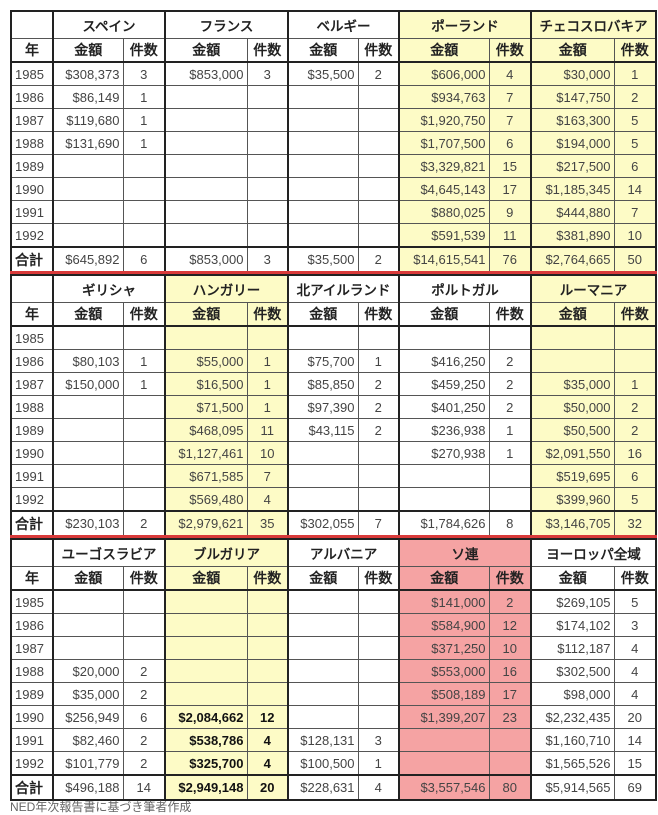 Image resolution: width=658 pixels, height=815 pixels. What do you see at coordinates (333, 430) in the screenshot?
I see `table-row: 1989 $468,095 11 $43,115 2 $236,938 1 $50,500 2` at bounding box center [333, 430].